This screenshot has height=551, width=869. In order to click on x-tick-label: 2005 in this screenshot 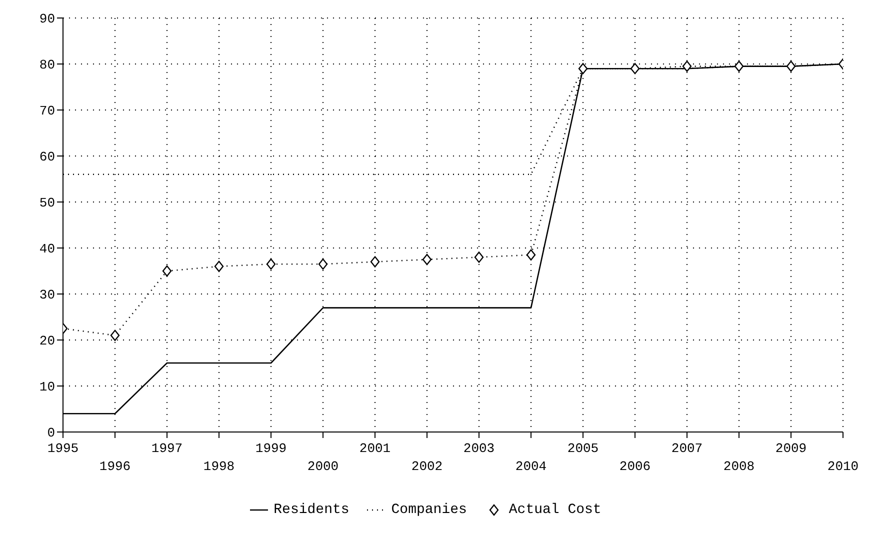, I will do `click(583, 448)`.